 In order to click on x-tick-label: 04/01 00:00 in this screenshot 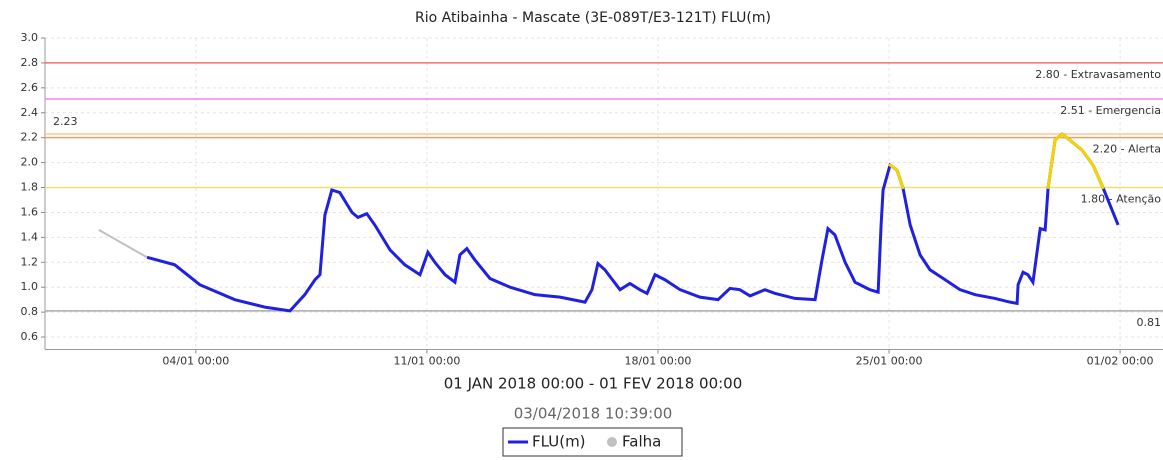, I will do `click(195, 361)`.